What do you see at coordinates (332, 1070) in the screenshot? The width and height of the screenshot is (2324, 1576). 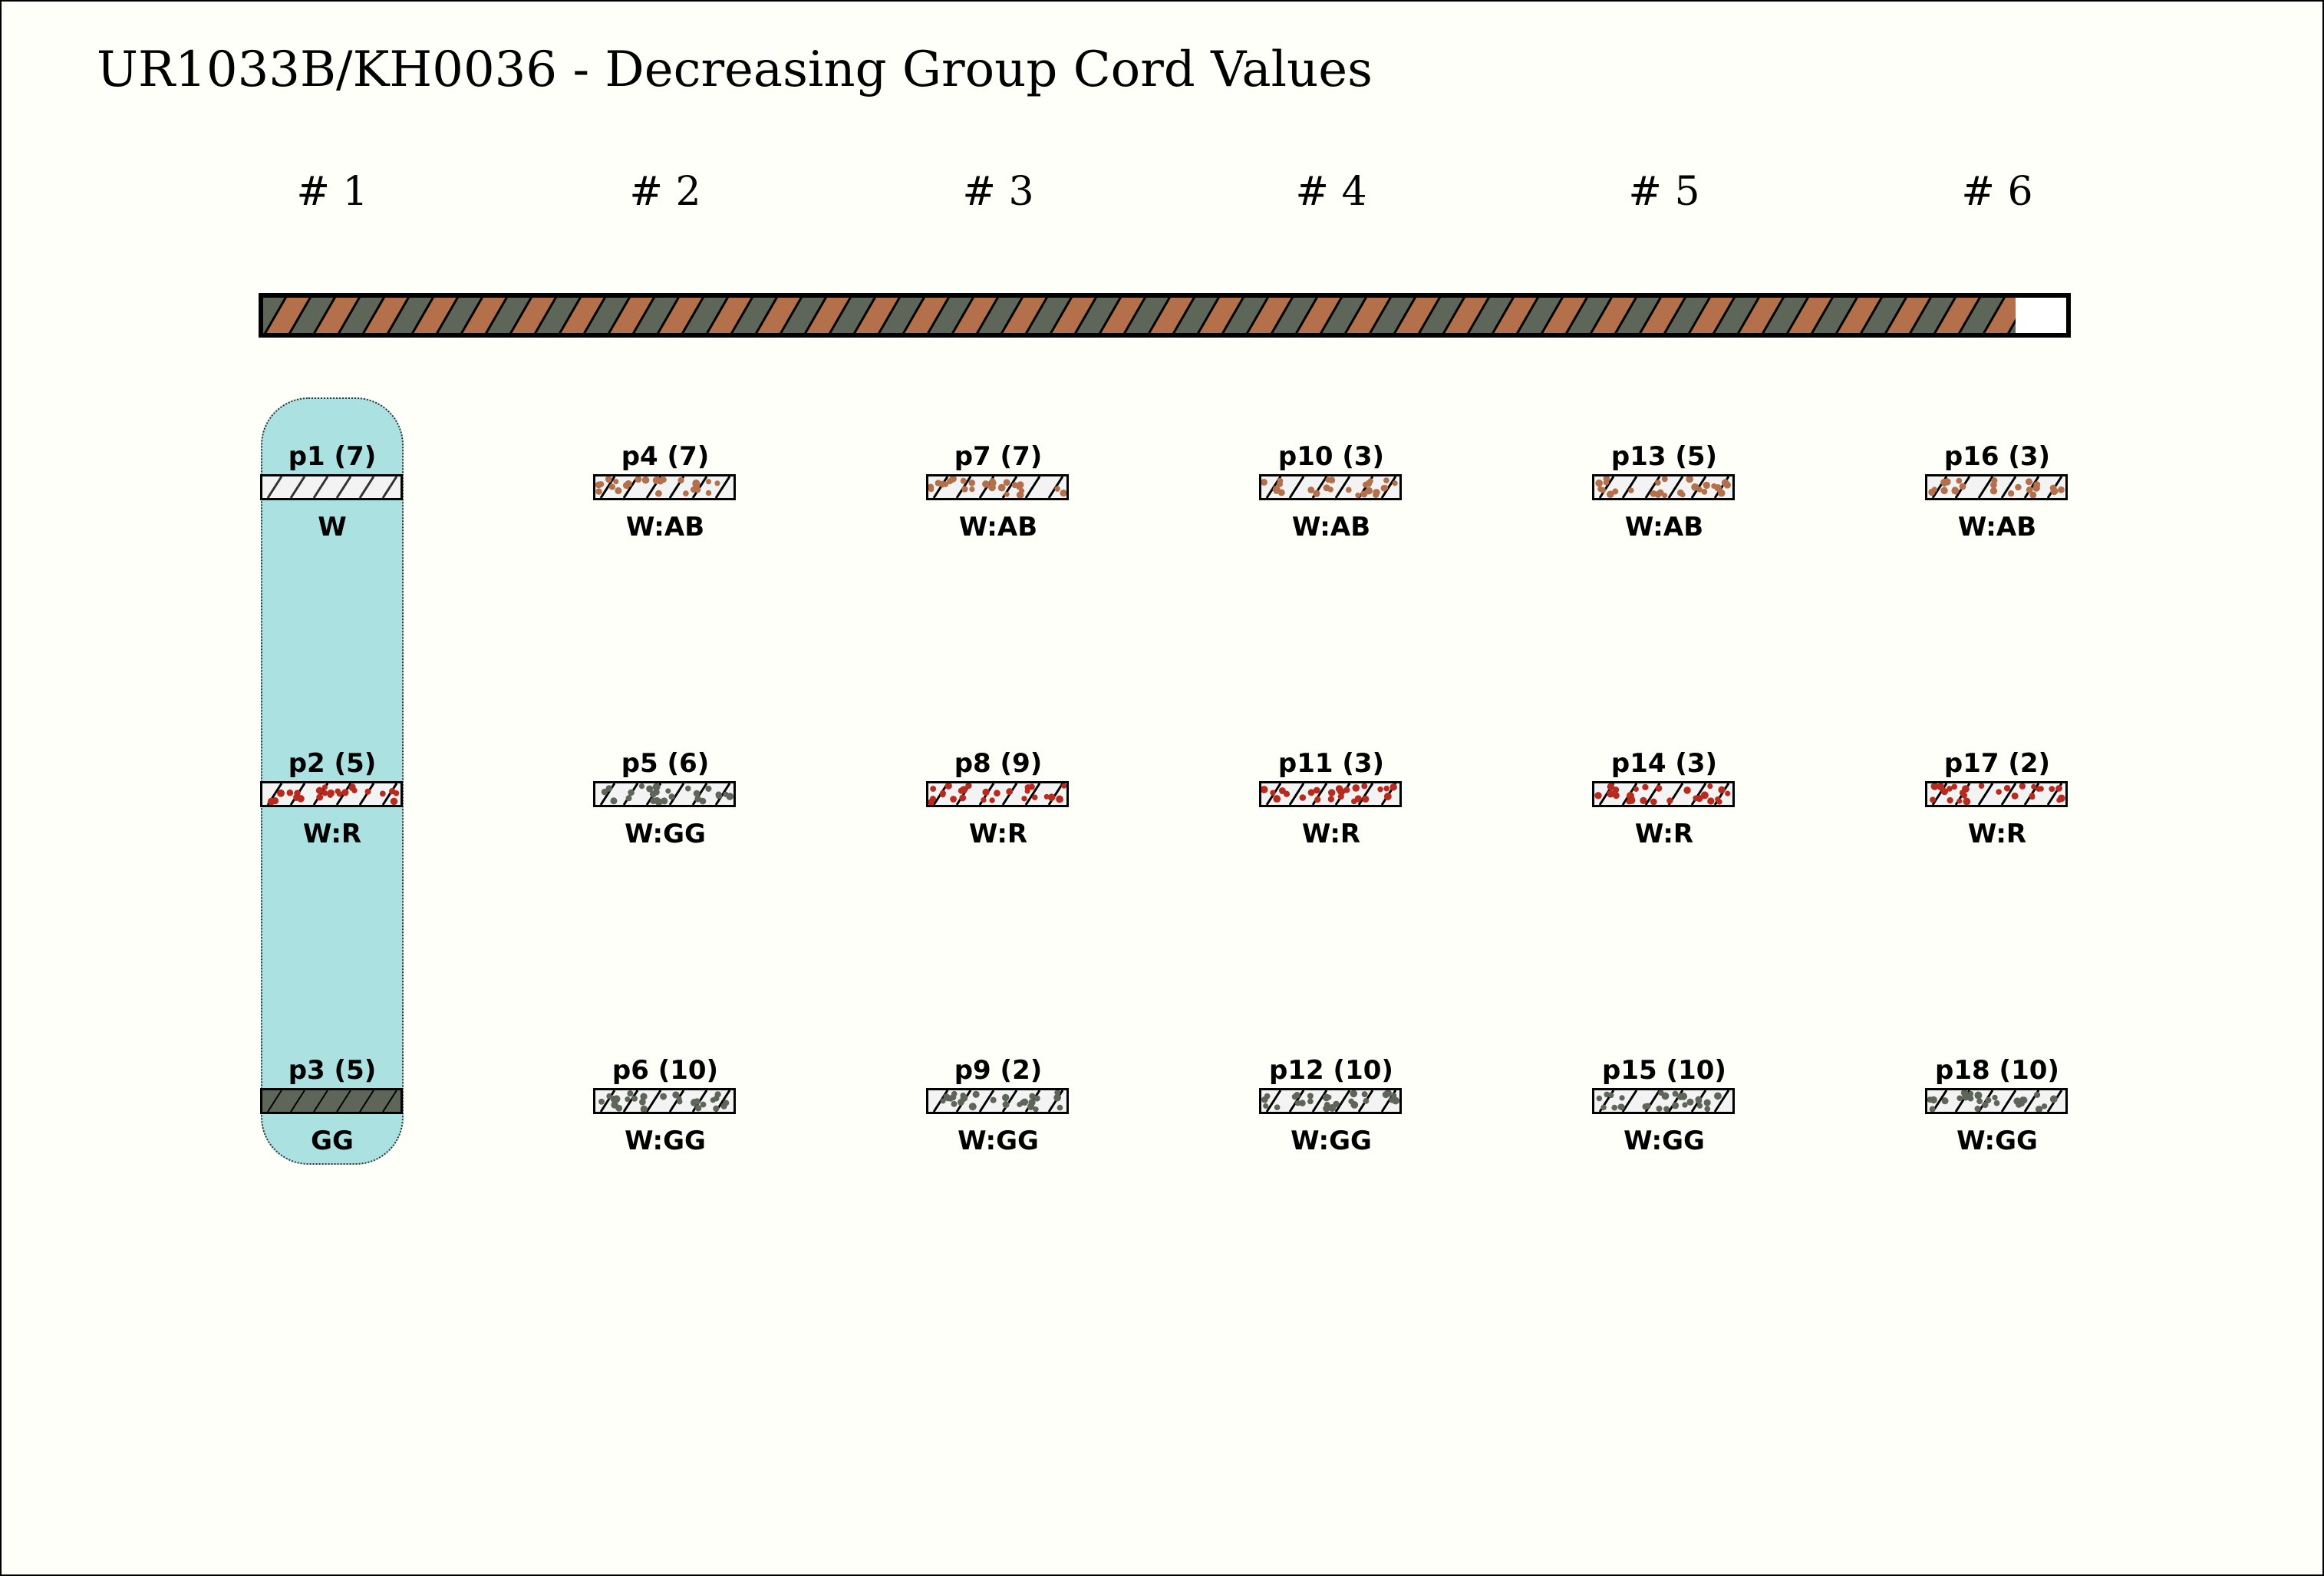 I see `cord-label: p3 (5)` at bounding box center [332, 1070].